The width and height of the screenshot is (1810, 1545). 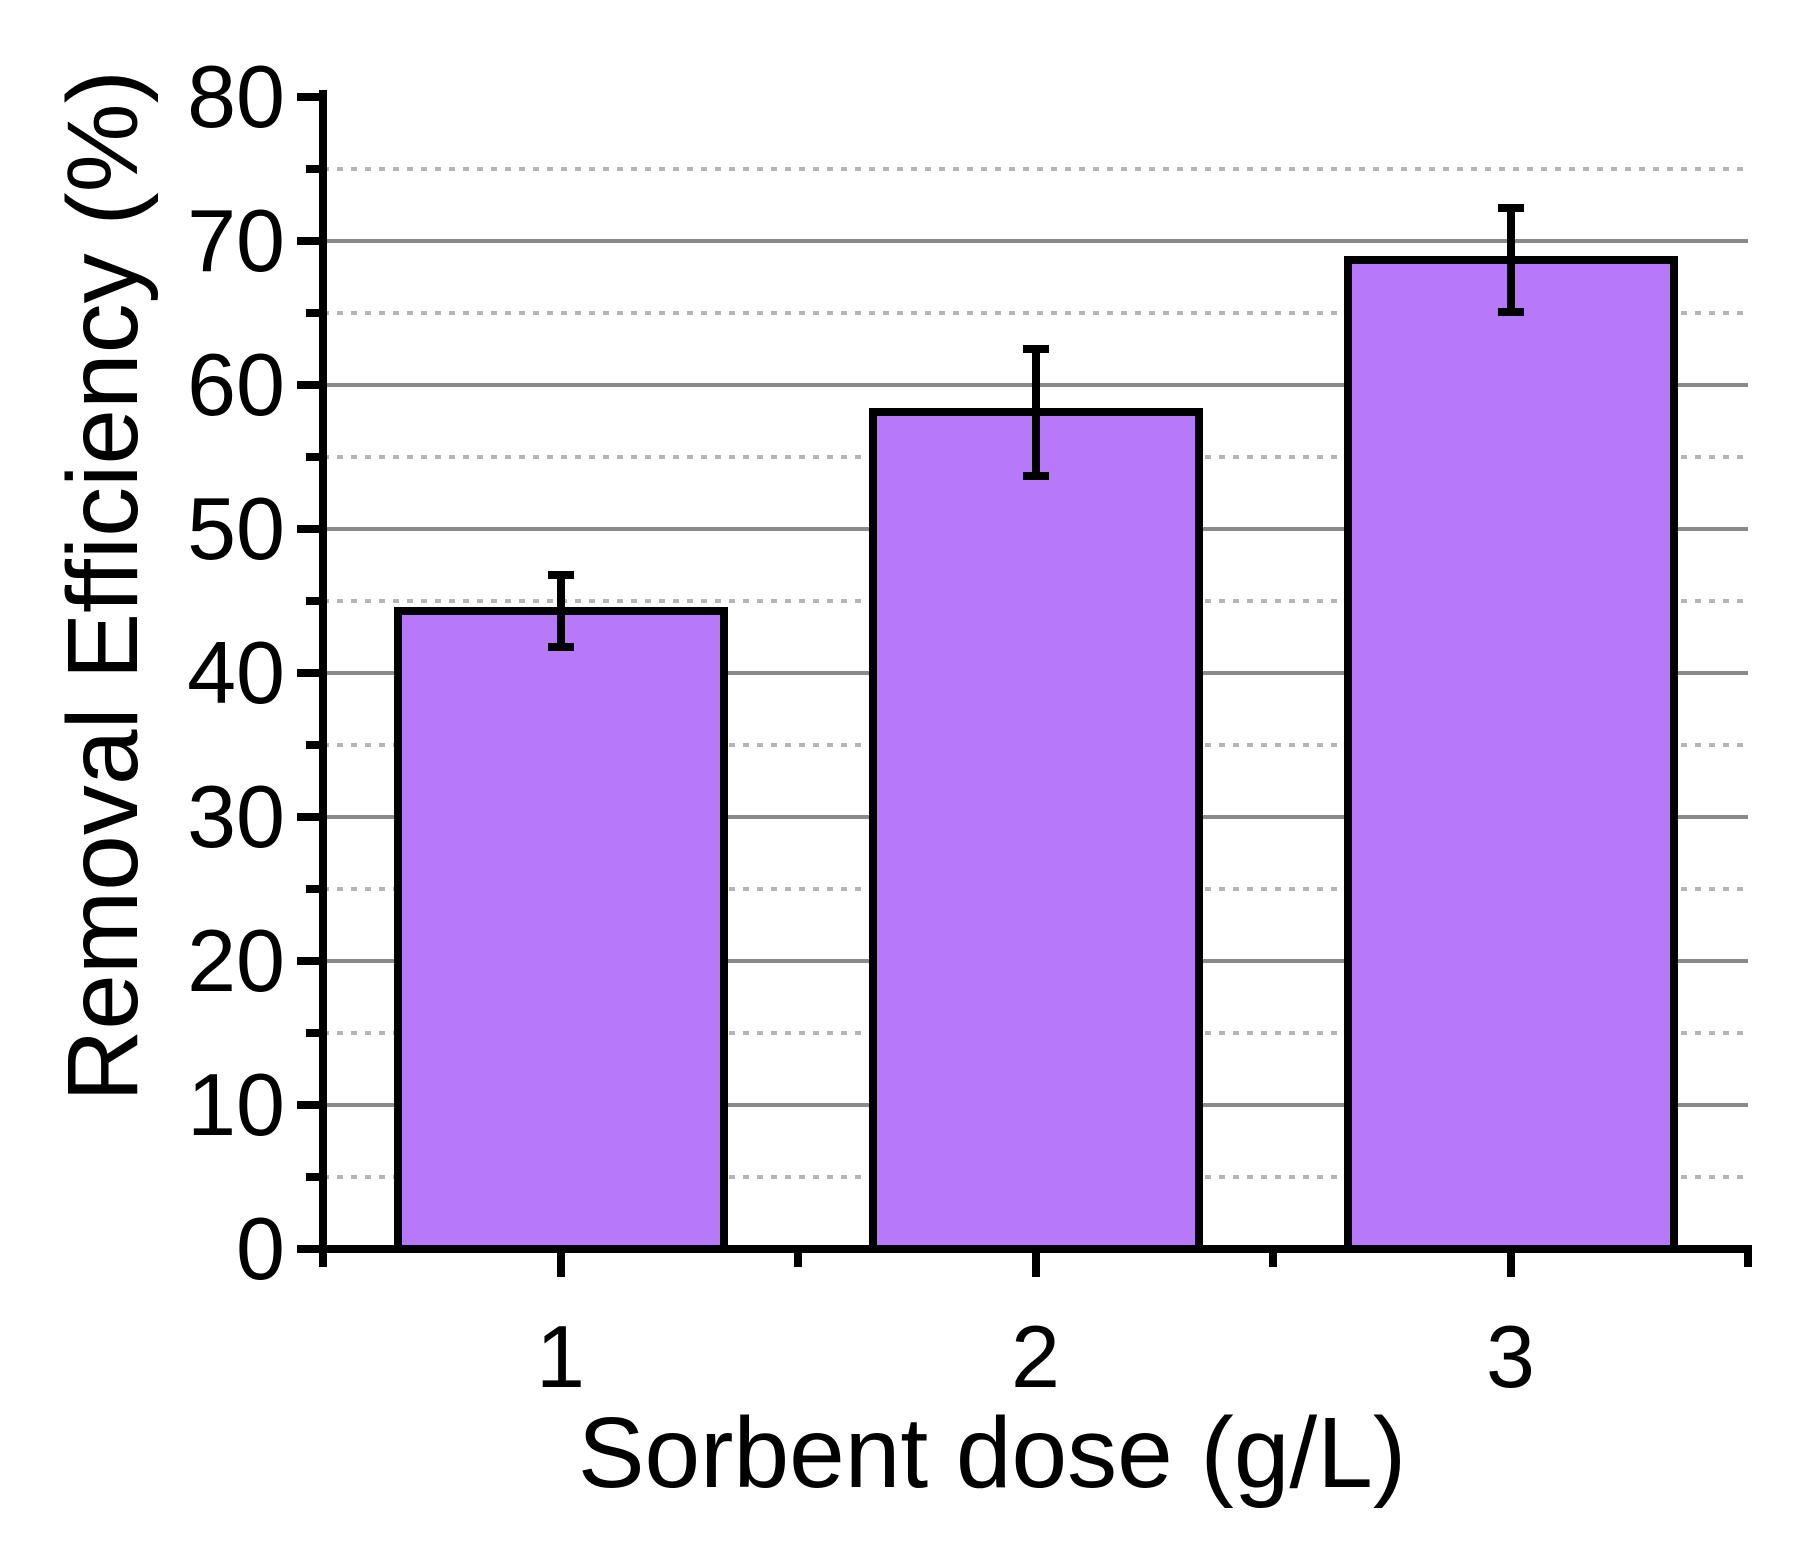 I want to click on x-axis-title: Sorbent dose (g/L), so click(x=992, y=1453).